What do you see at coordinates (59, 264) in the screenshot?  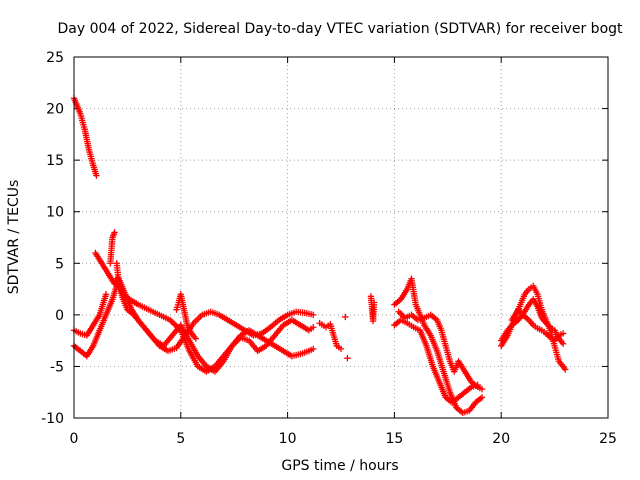 I see `y-tick-label: 5` at bounding box center [59, 264].